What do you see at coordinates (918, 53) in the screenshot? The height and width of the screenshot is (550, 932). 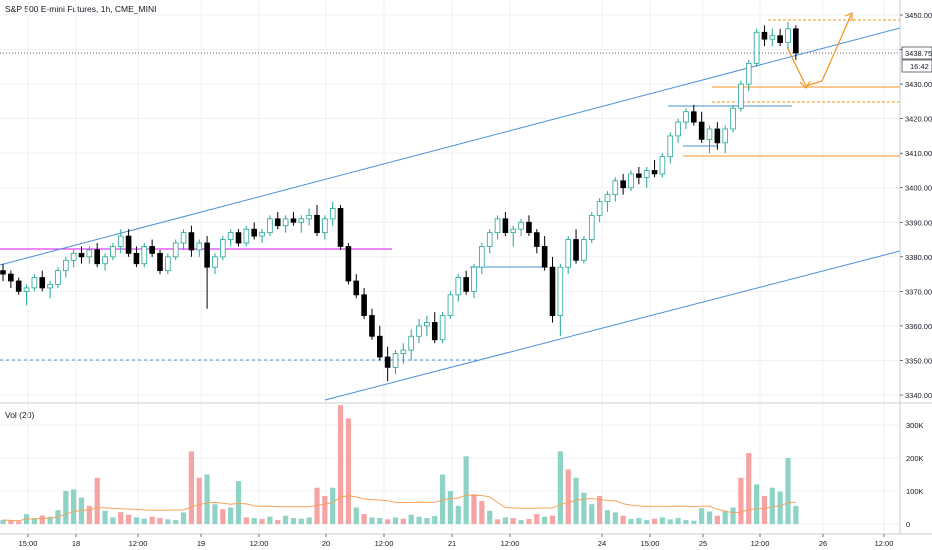 I see `last-price-value: 3438.75` at bounding box center [918, 53].